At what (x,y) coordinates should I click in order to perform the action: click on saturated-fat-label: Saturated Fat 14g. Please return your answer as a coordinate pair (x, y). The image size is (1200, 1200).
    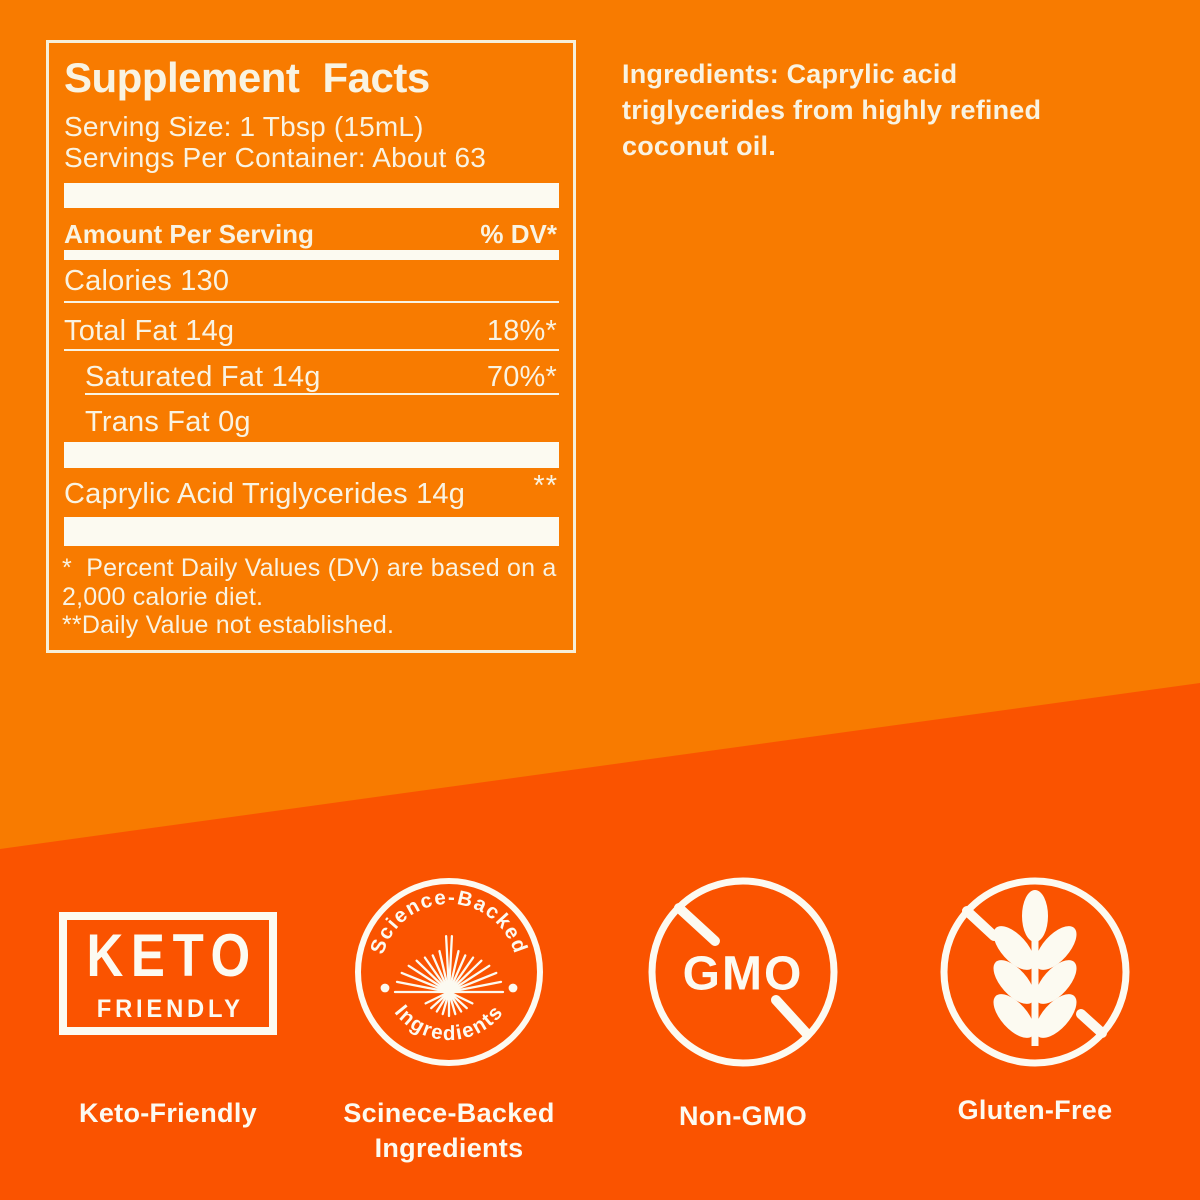
    Looking at the image, I should click on (203, 377).